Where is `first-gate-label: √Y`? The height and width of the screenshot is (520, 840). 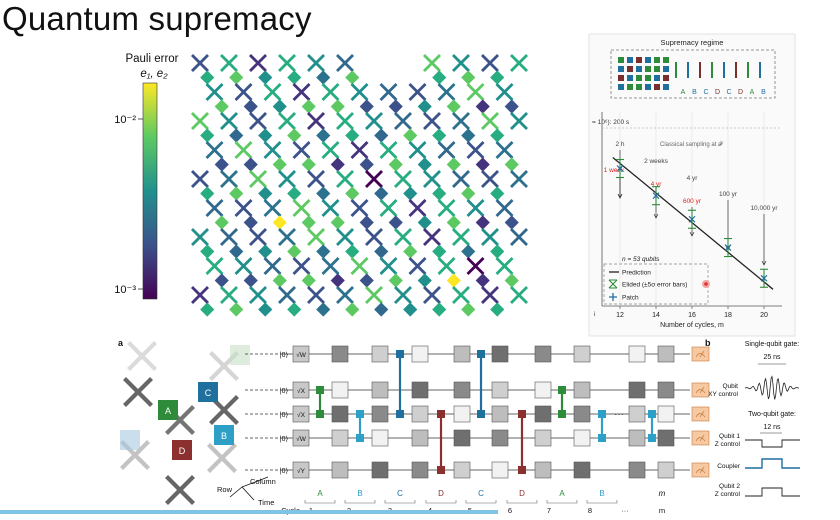 first-gate-label: √Y is located at coordinates (301, 471).